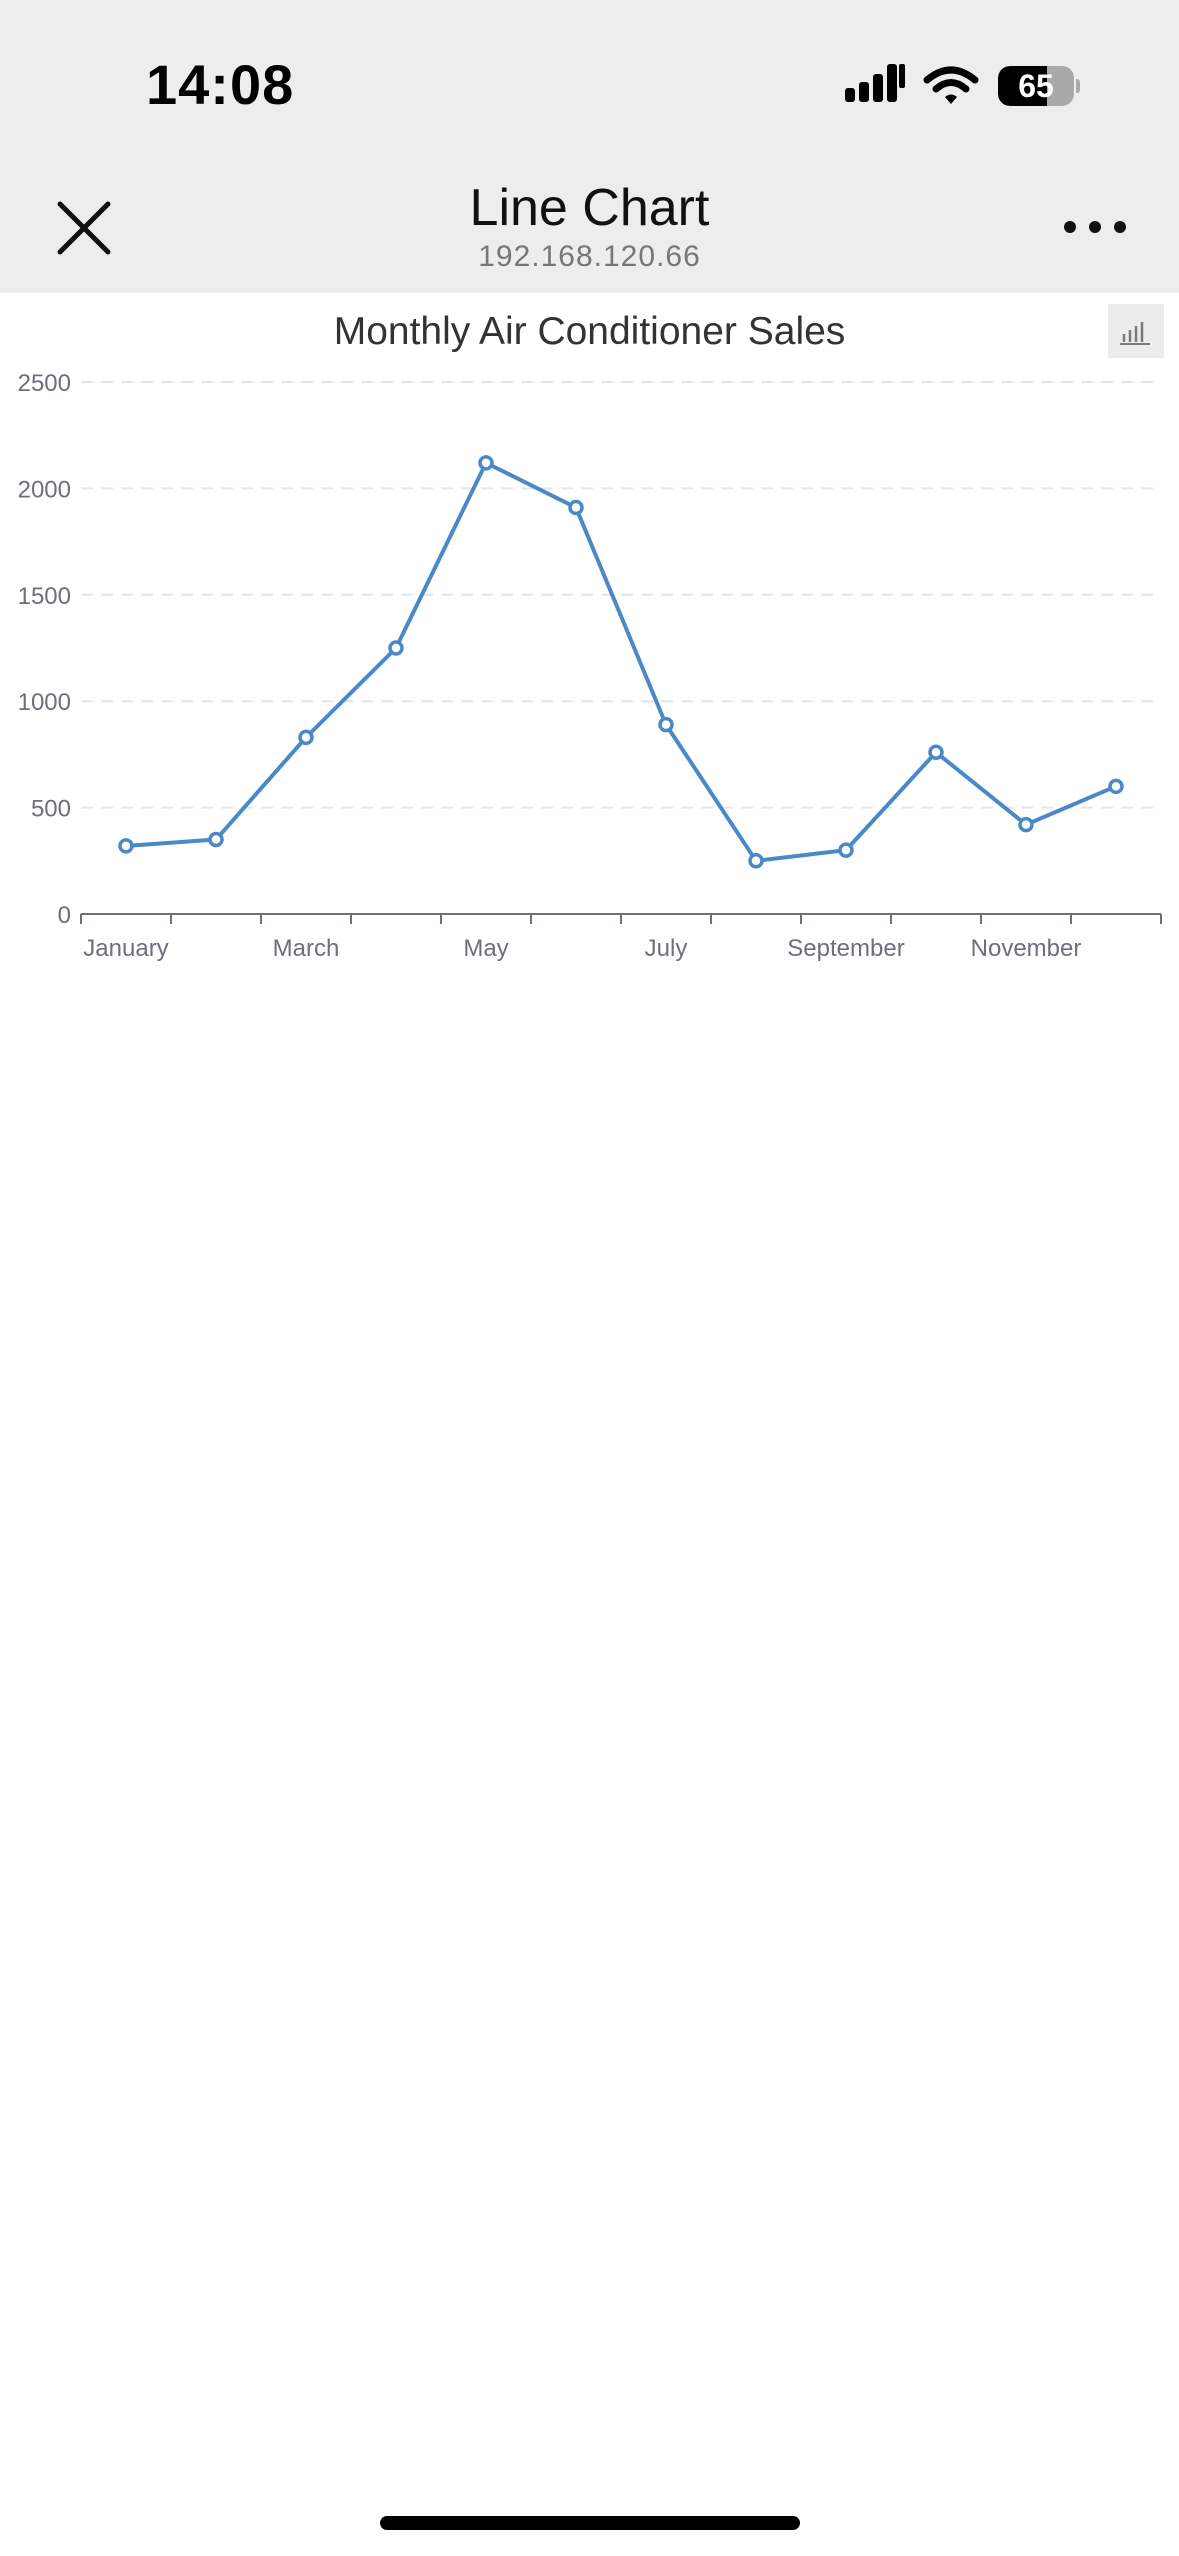 The width and height of the screenshot is (1179, 2556). What do you see at coordinates (621, 661) in the screenshot?
I see `series-line` at bounding box center [621, 661].